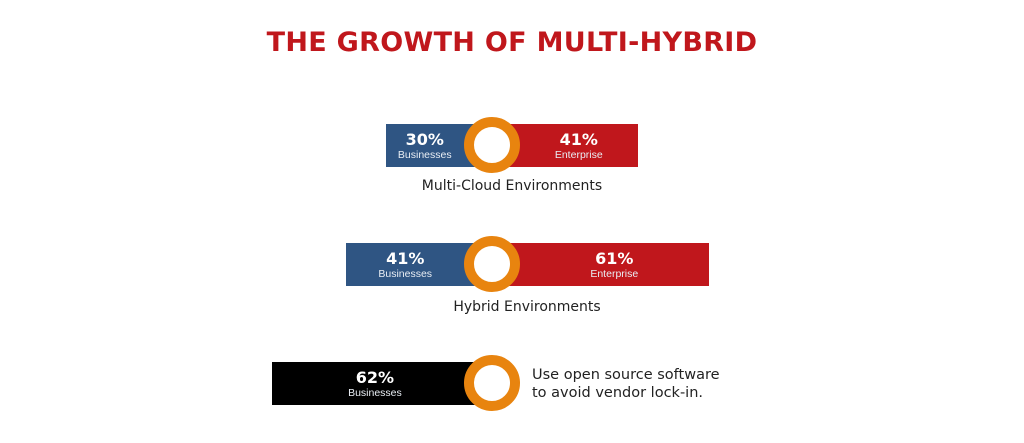 This screenshot has height=443, width=1024. Describe the element at coordinates (578, 139) in the screenshot. I see `data-label-multicloud-enterprise-value: 41%` at that location.